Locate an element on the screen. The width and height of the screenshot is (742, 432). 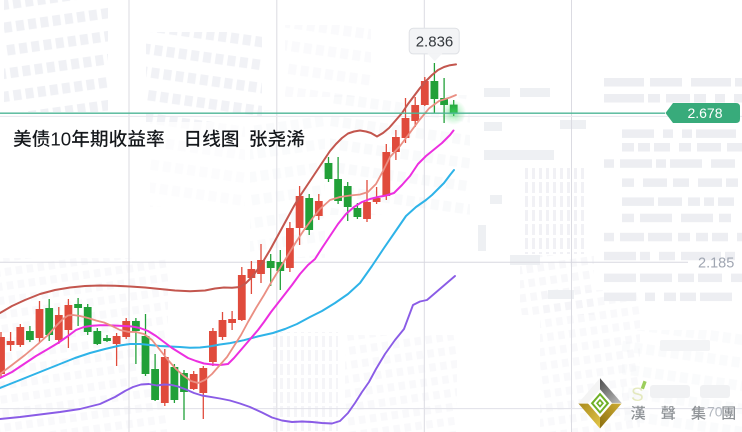
svg-text: 2.836 is located at coordinates (435, 41).